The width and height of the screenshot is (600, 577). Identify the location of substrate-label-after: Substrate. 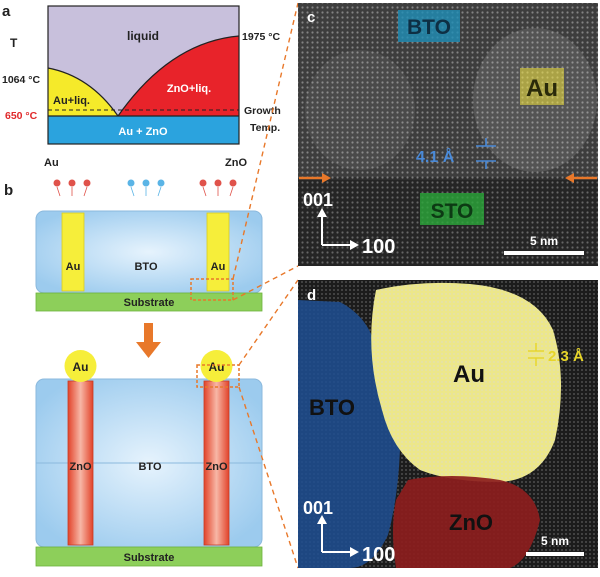
(149, 558).